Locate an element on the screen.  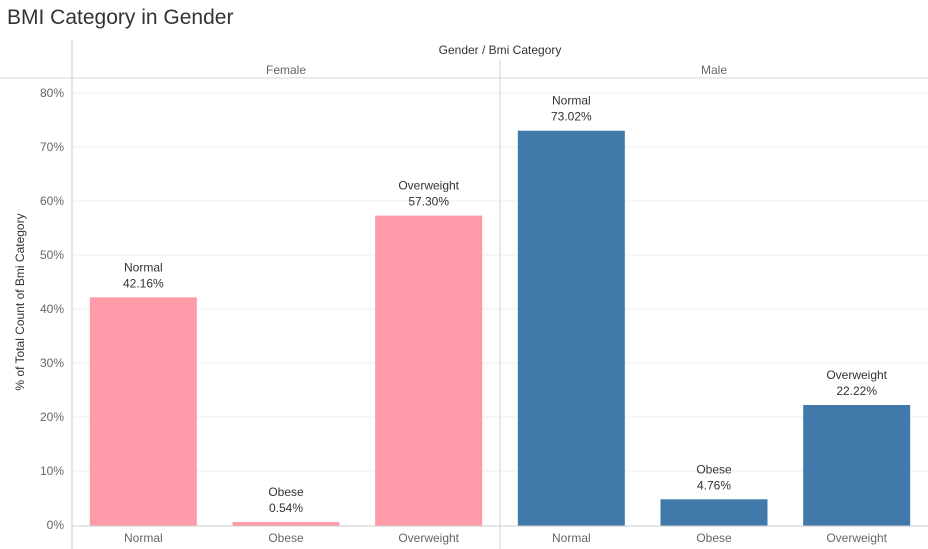
y-axis-label: % of Total Count of Bmi Category is located at coordinates (20, 301).